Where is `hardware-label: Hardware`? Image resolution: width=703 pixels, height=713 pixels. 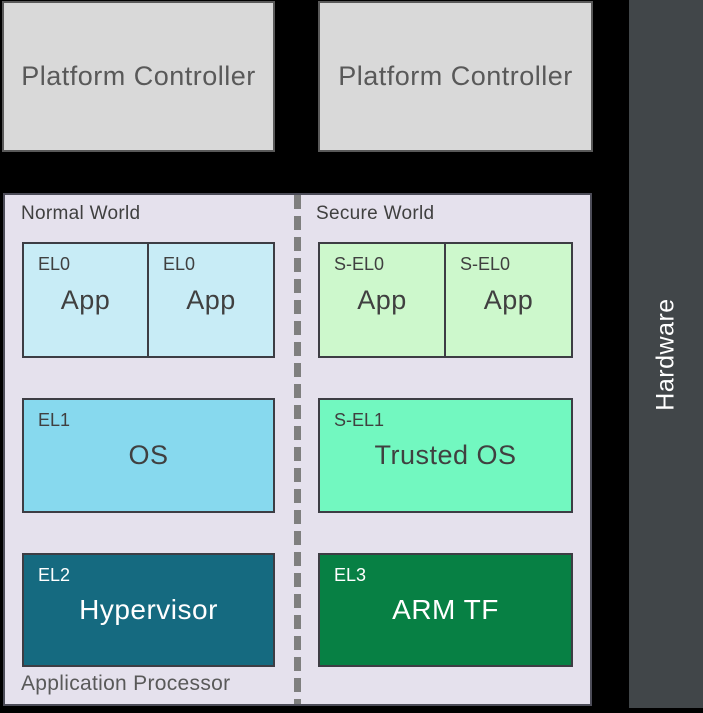
hardware-label: Hardware is located at coordinates (665, 354).